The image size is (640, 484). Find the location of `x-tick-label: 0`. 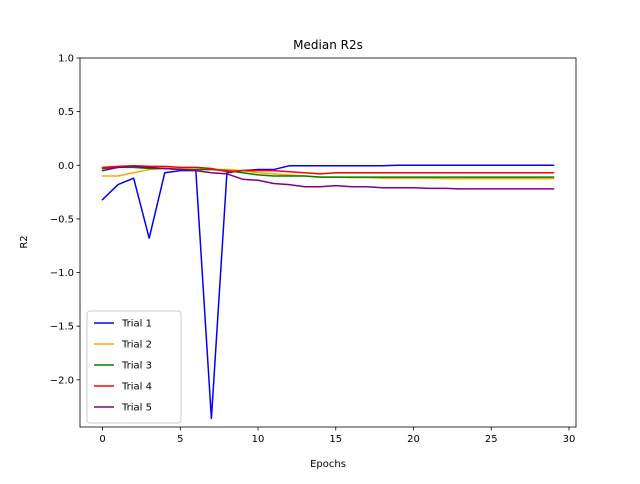

x-tick-label: 0 is located at coordinates (102, 439).